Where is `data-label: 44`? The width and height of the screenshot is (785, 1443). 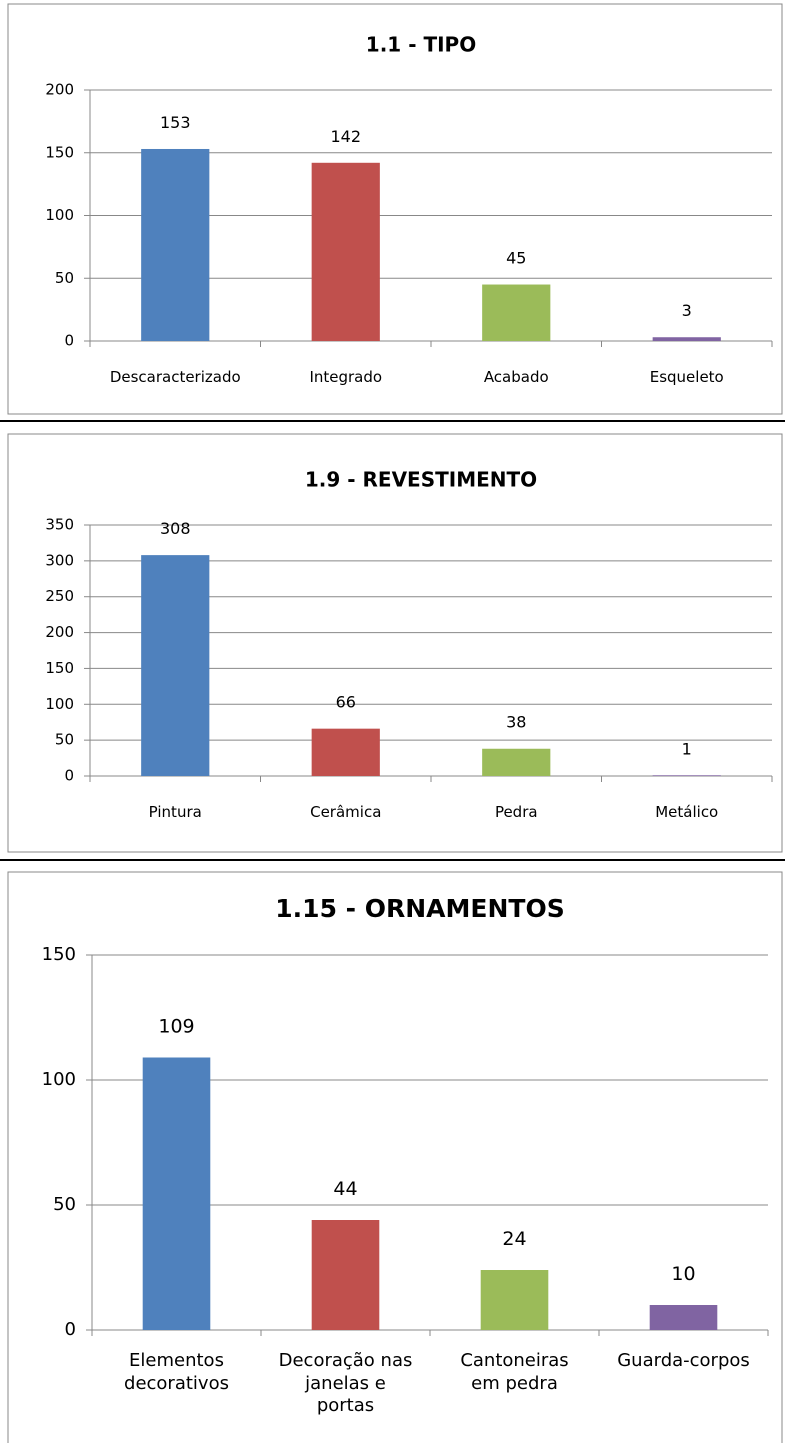 data-label: 44 is located at coordinates (345, 1189).